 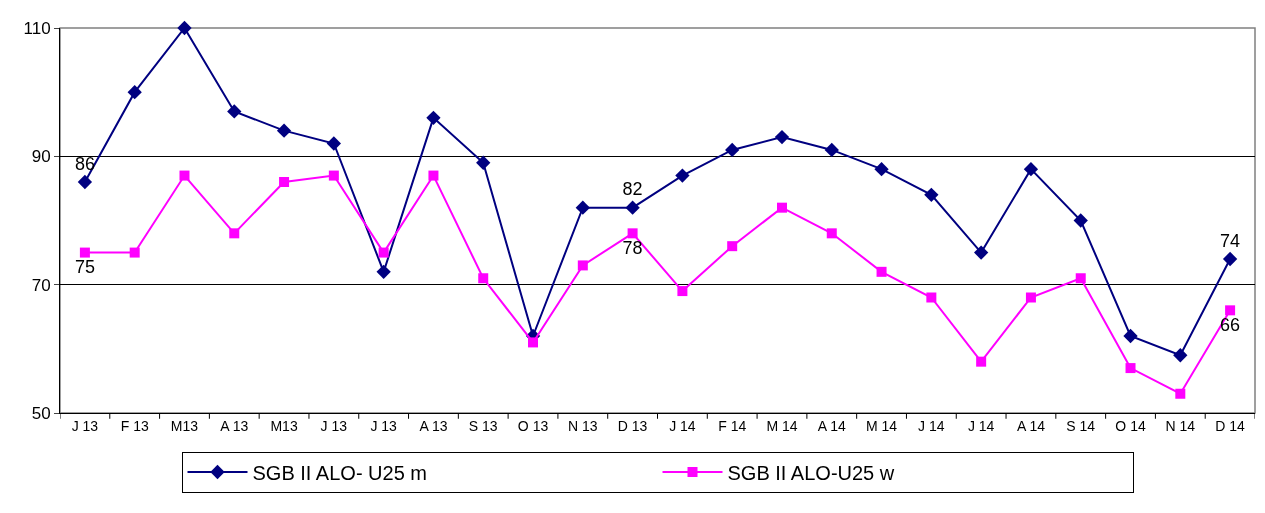 I want to click on data-label: 75, so click(x=84, y=267).